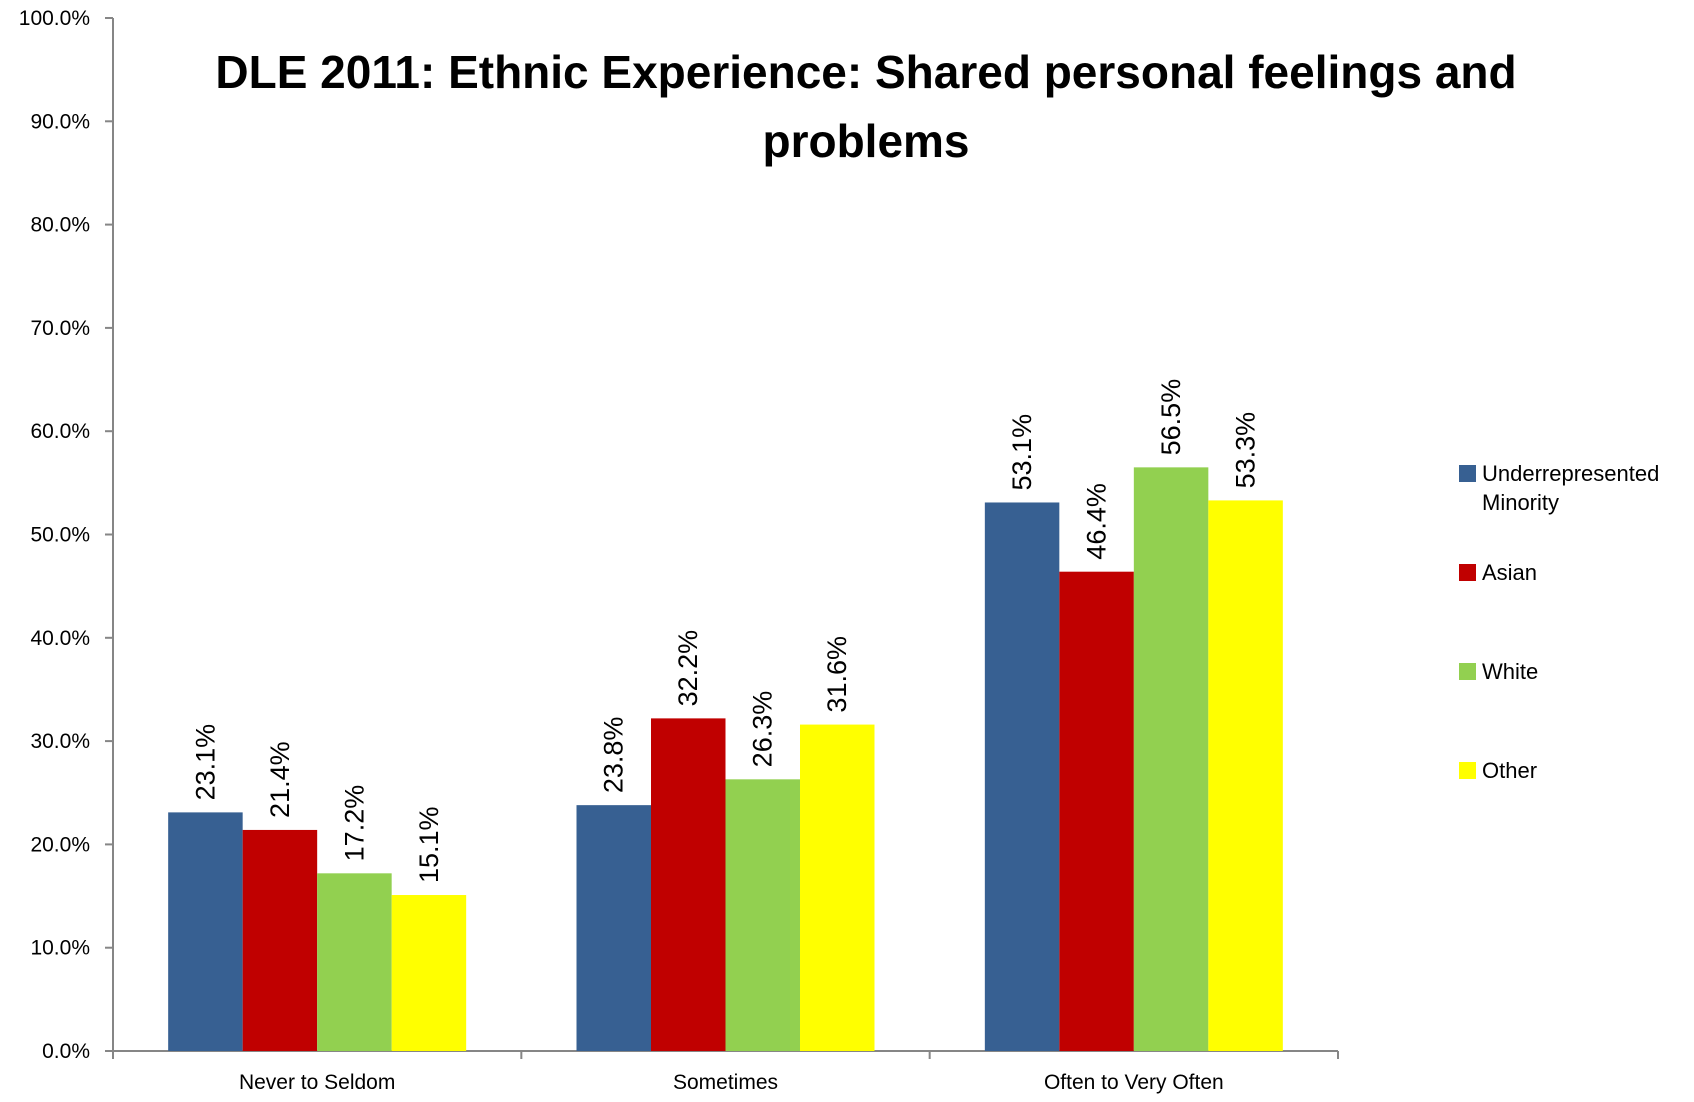  Describe the element at coordinates (429, 844) in the screenshot. I see `data-label: 15.1%` at that location.